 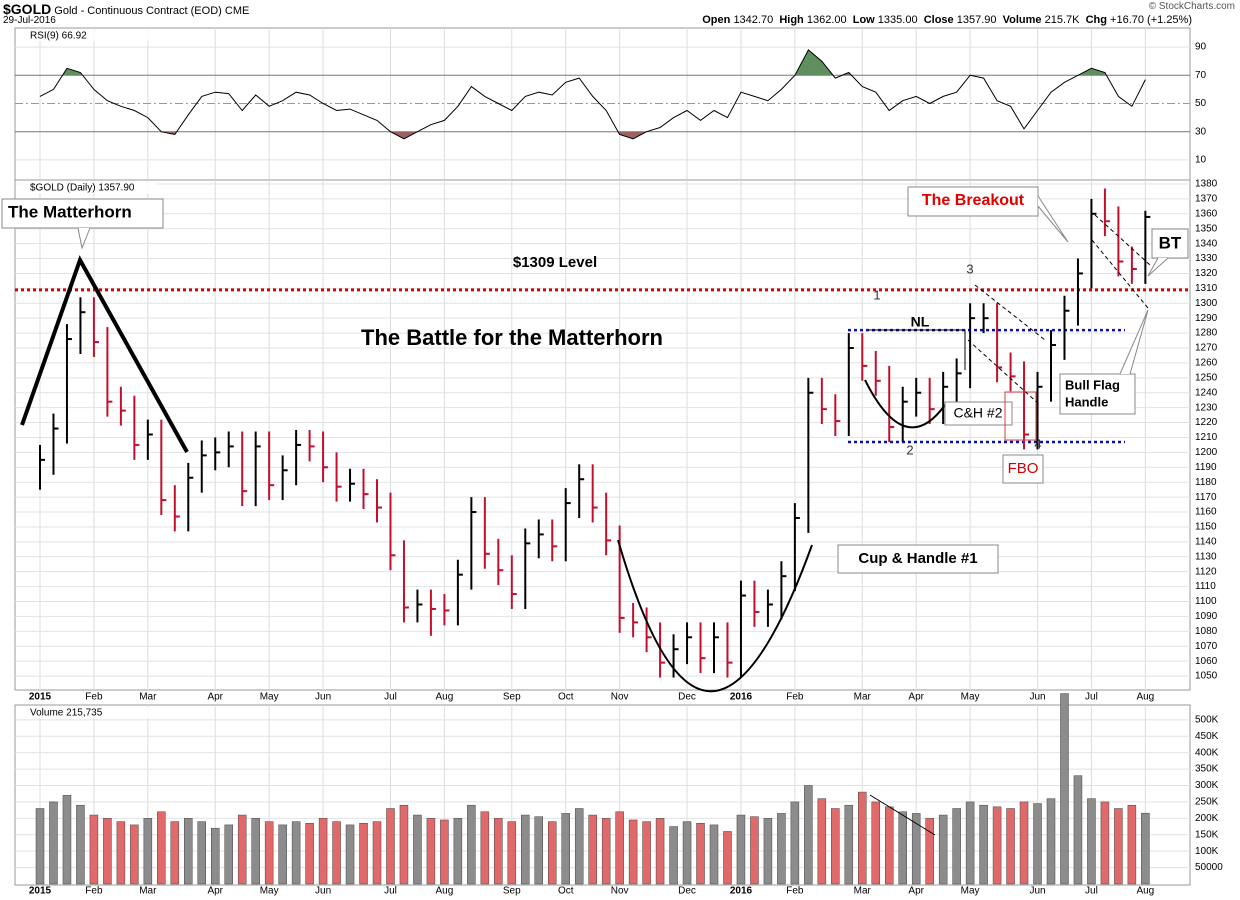 I want to click on y-tick-label: 1200, so click(x=1206, y=452).